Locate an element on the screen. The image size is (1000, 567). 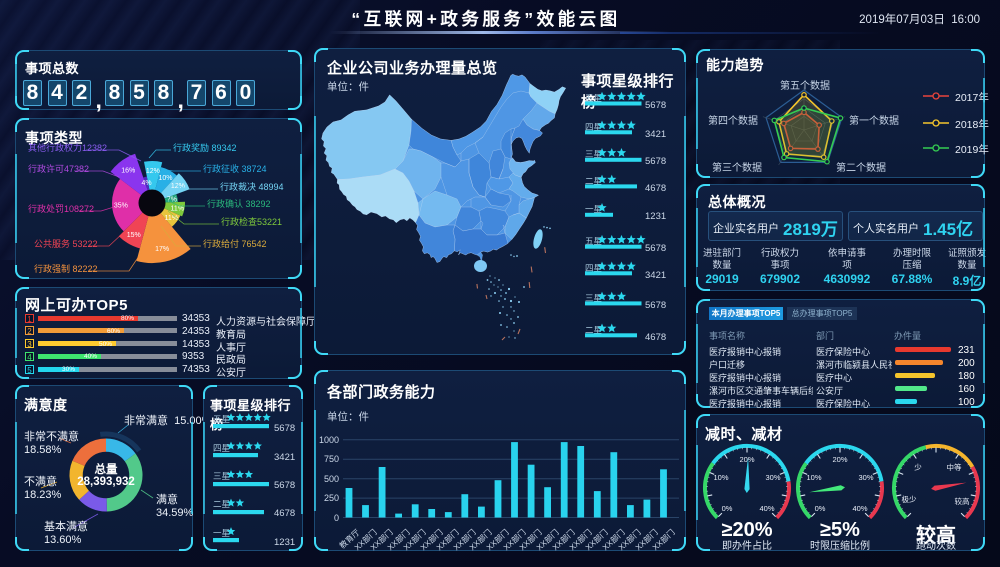
svg-text: 7% is located at coordinates (172, 200).